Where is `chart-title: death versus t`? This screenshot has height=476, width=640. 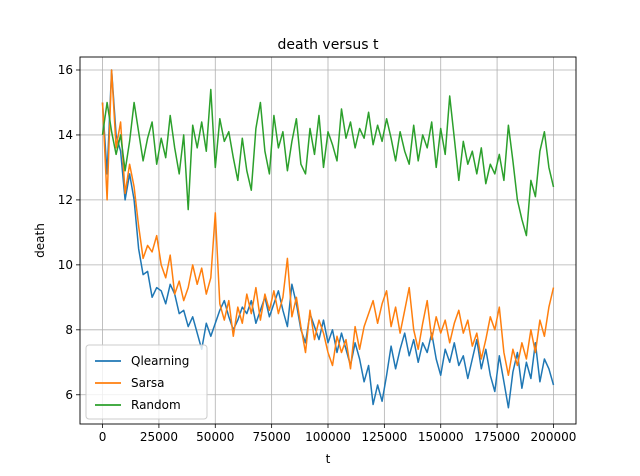 chart-title: death versus t is located at coordinates (328, 45).